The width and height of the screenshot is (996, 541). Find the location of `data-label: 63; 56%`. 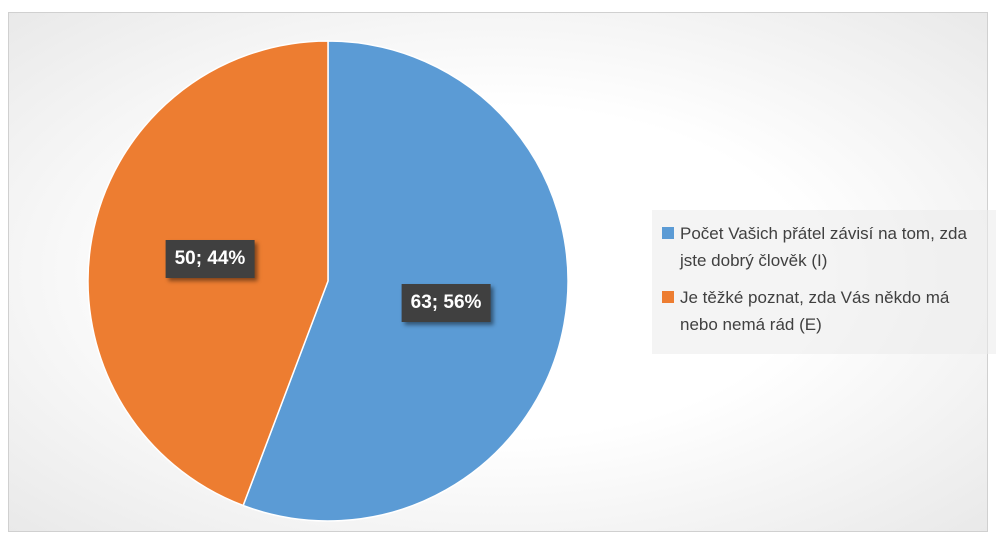

data-label: 63; 56% is located at coordinates (446, 302).